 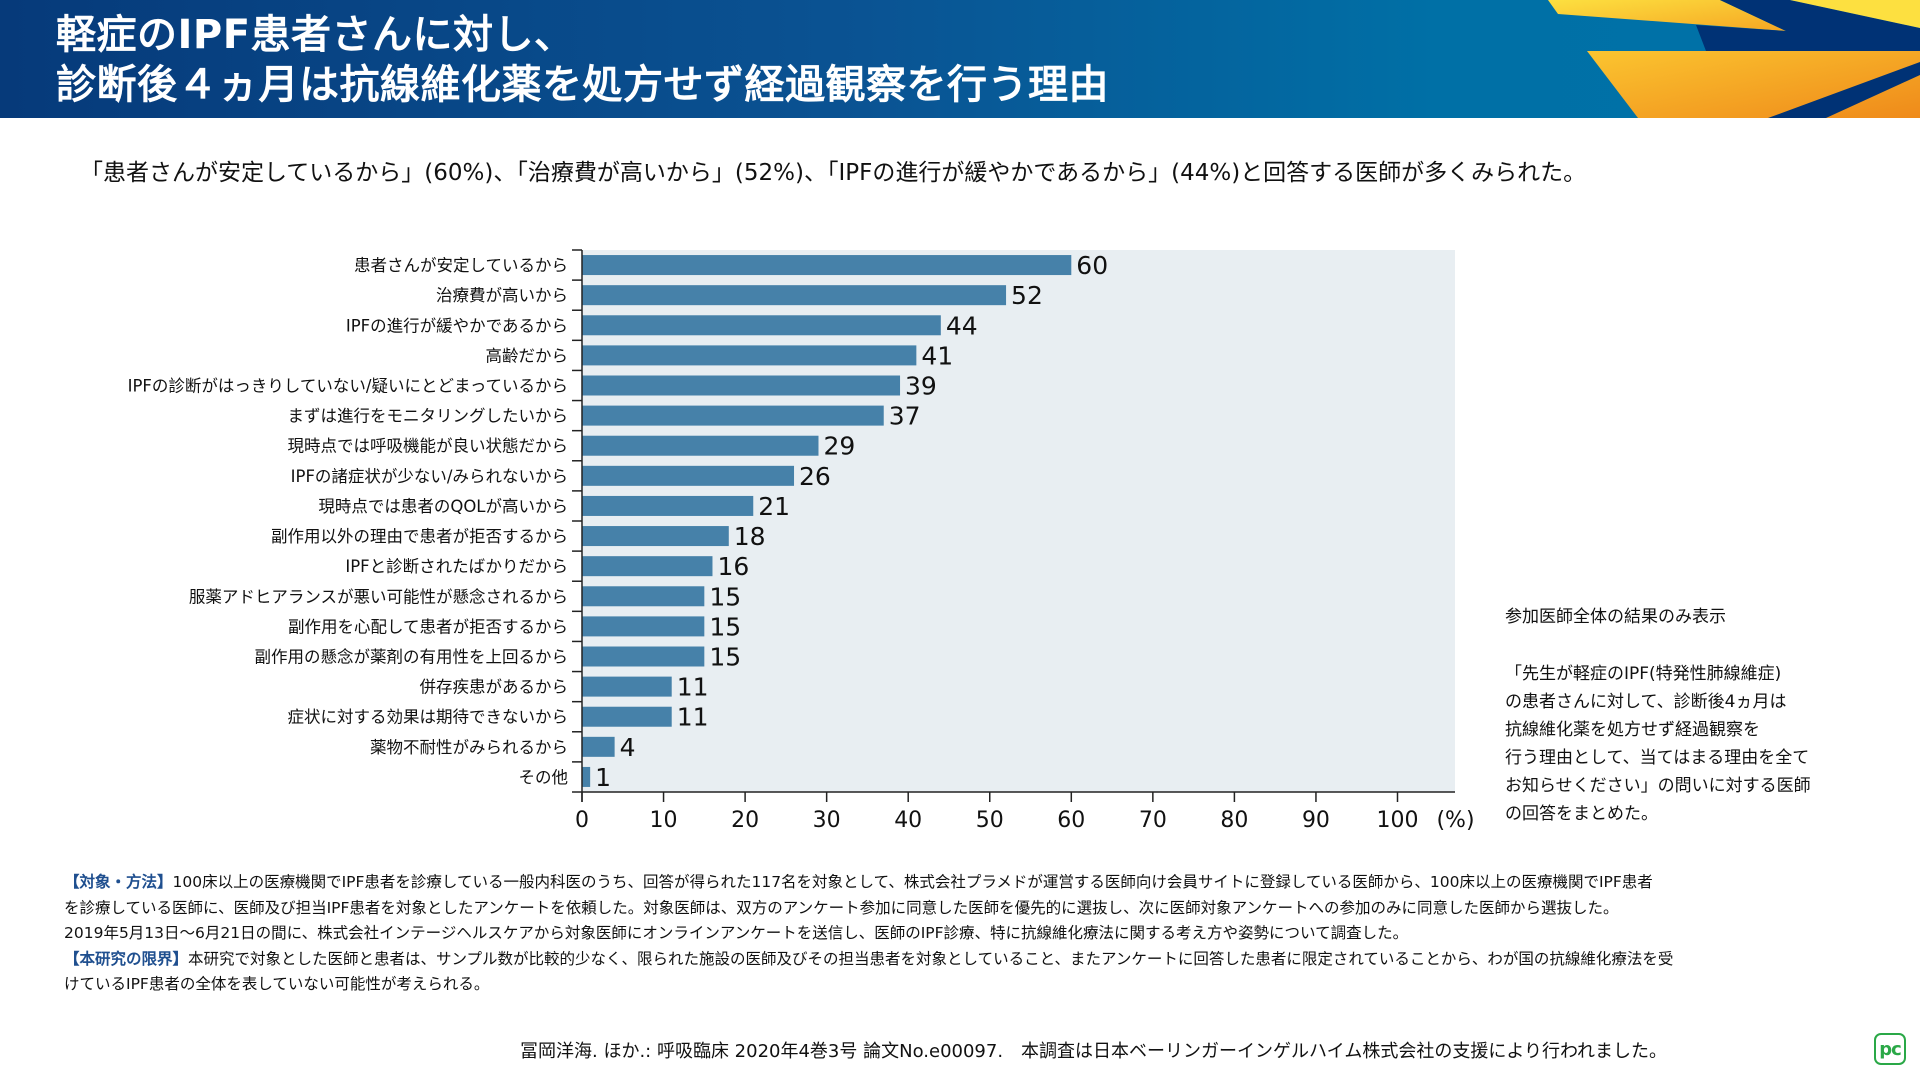 What do you see at coordinates (1643, 674) in the screenshot?
I see `note-question-line: 「先生が軽症のIPF(特発性肺線維症)` at bounding box center [1643, 674].